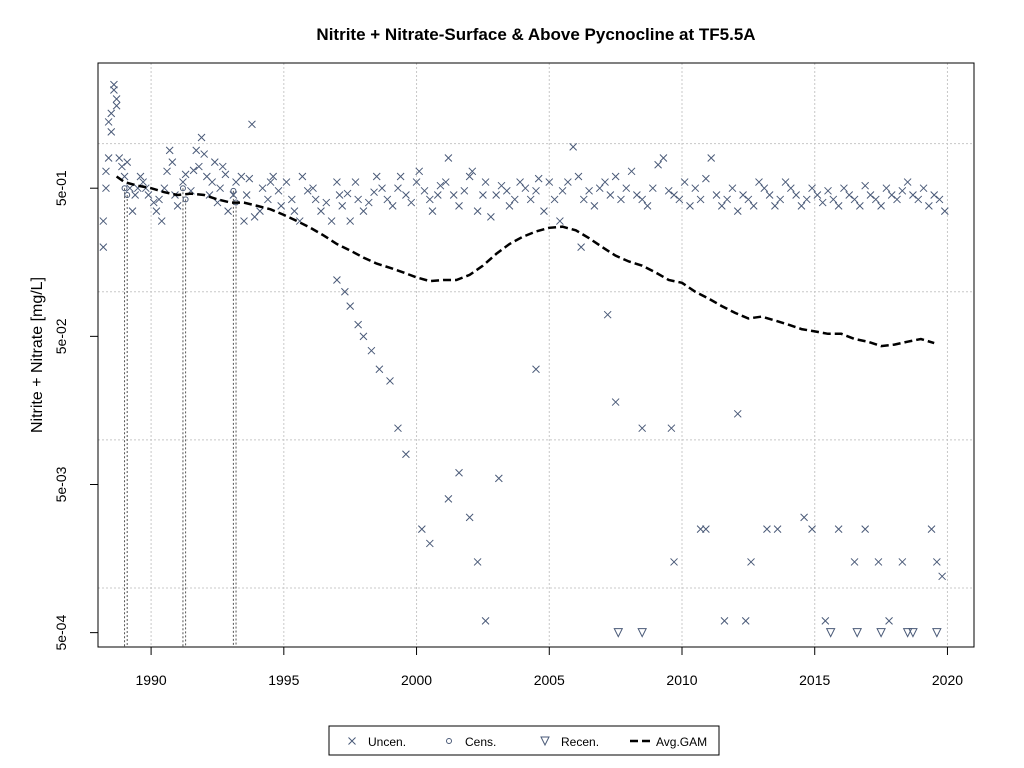  I want to click on x-tick-label: 2005, so click(549, 680).